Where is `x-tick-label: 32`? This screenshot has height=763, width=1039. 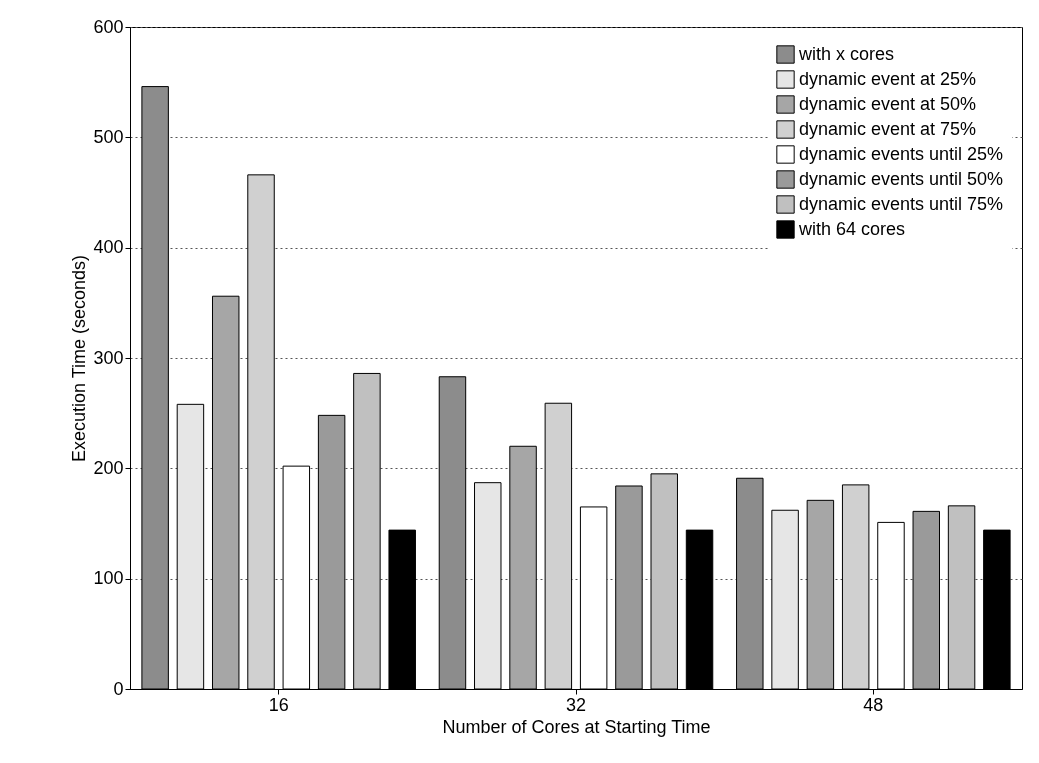
x-tick-label: 32 is located at coordinates (576, 704).